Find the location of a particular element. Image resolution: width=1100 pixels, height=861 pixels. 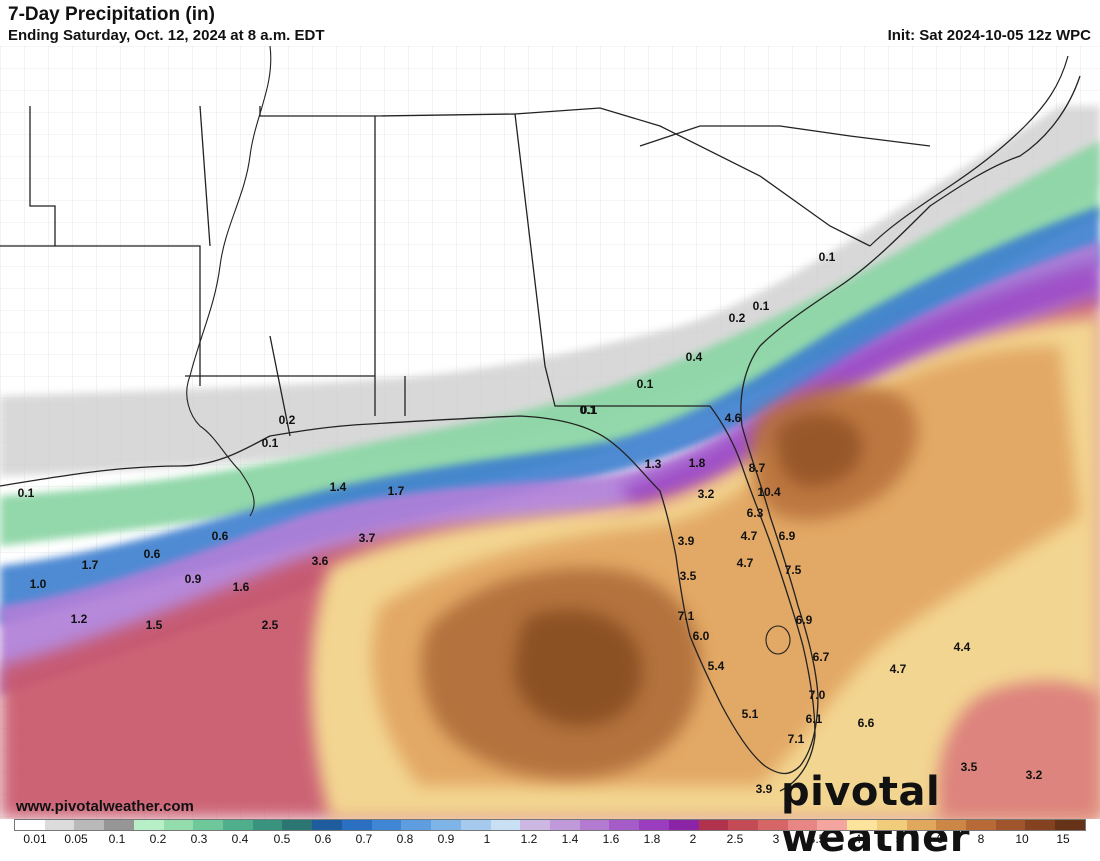

color-scale-tick-label: 0.5 is located at coordinates (282, 839).